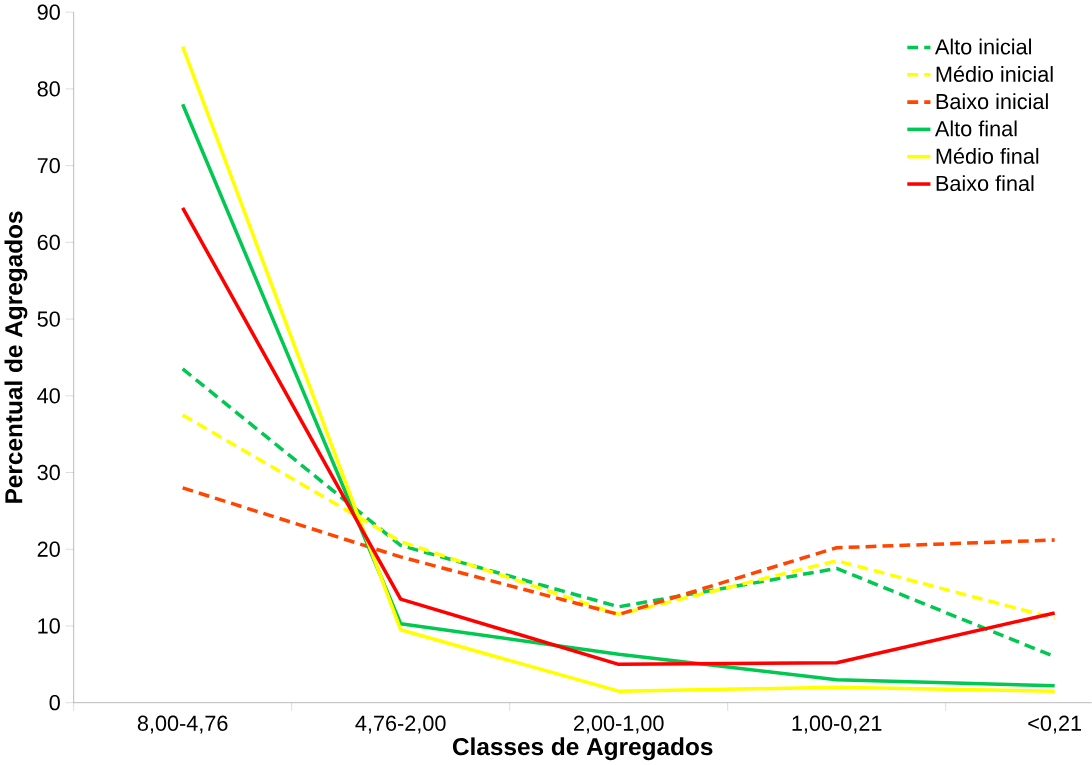 Image resolution: width=1092 pixels, height=765 pixels. I want to click on legend-label: Alto inicial, so click(982, 46).